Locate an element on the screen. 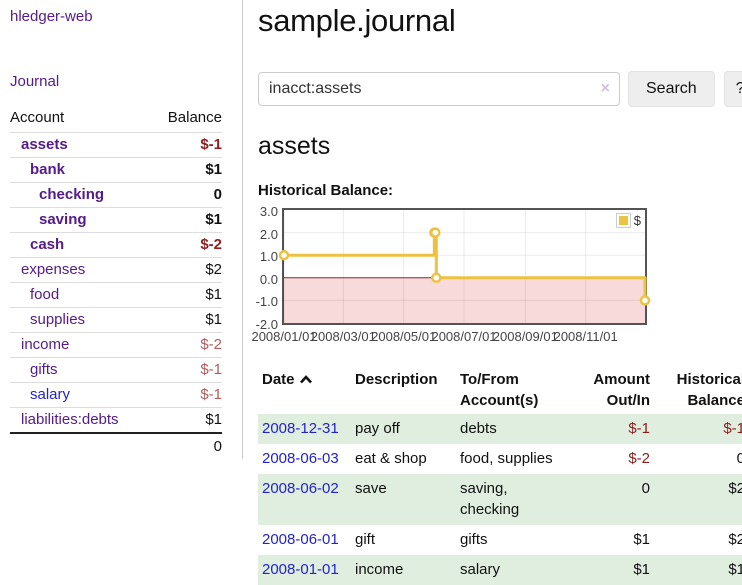  search-box: × is located at coordinates (439, 89).